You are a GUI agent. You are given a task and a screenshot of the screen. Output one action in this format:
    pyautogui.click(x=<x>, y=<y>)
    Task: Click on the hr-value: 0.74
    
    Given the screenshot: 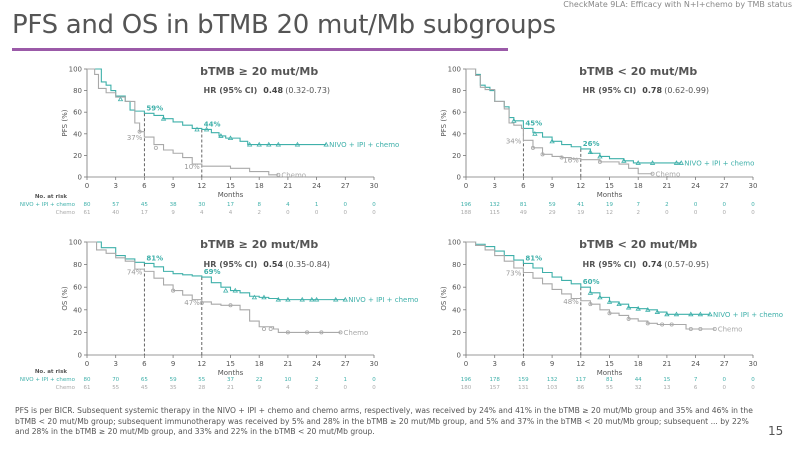 What is the action you would take?
    pyautogui.click(x=652, y=264)
    